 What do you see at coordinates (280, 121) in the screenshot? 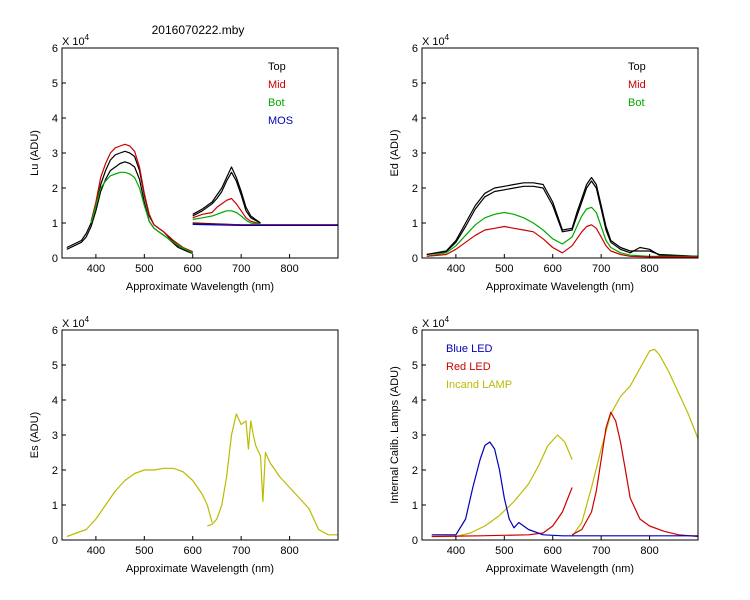
I see `legend-item-mos: MOS` at bounding box center [280, 121].